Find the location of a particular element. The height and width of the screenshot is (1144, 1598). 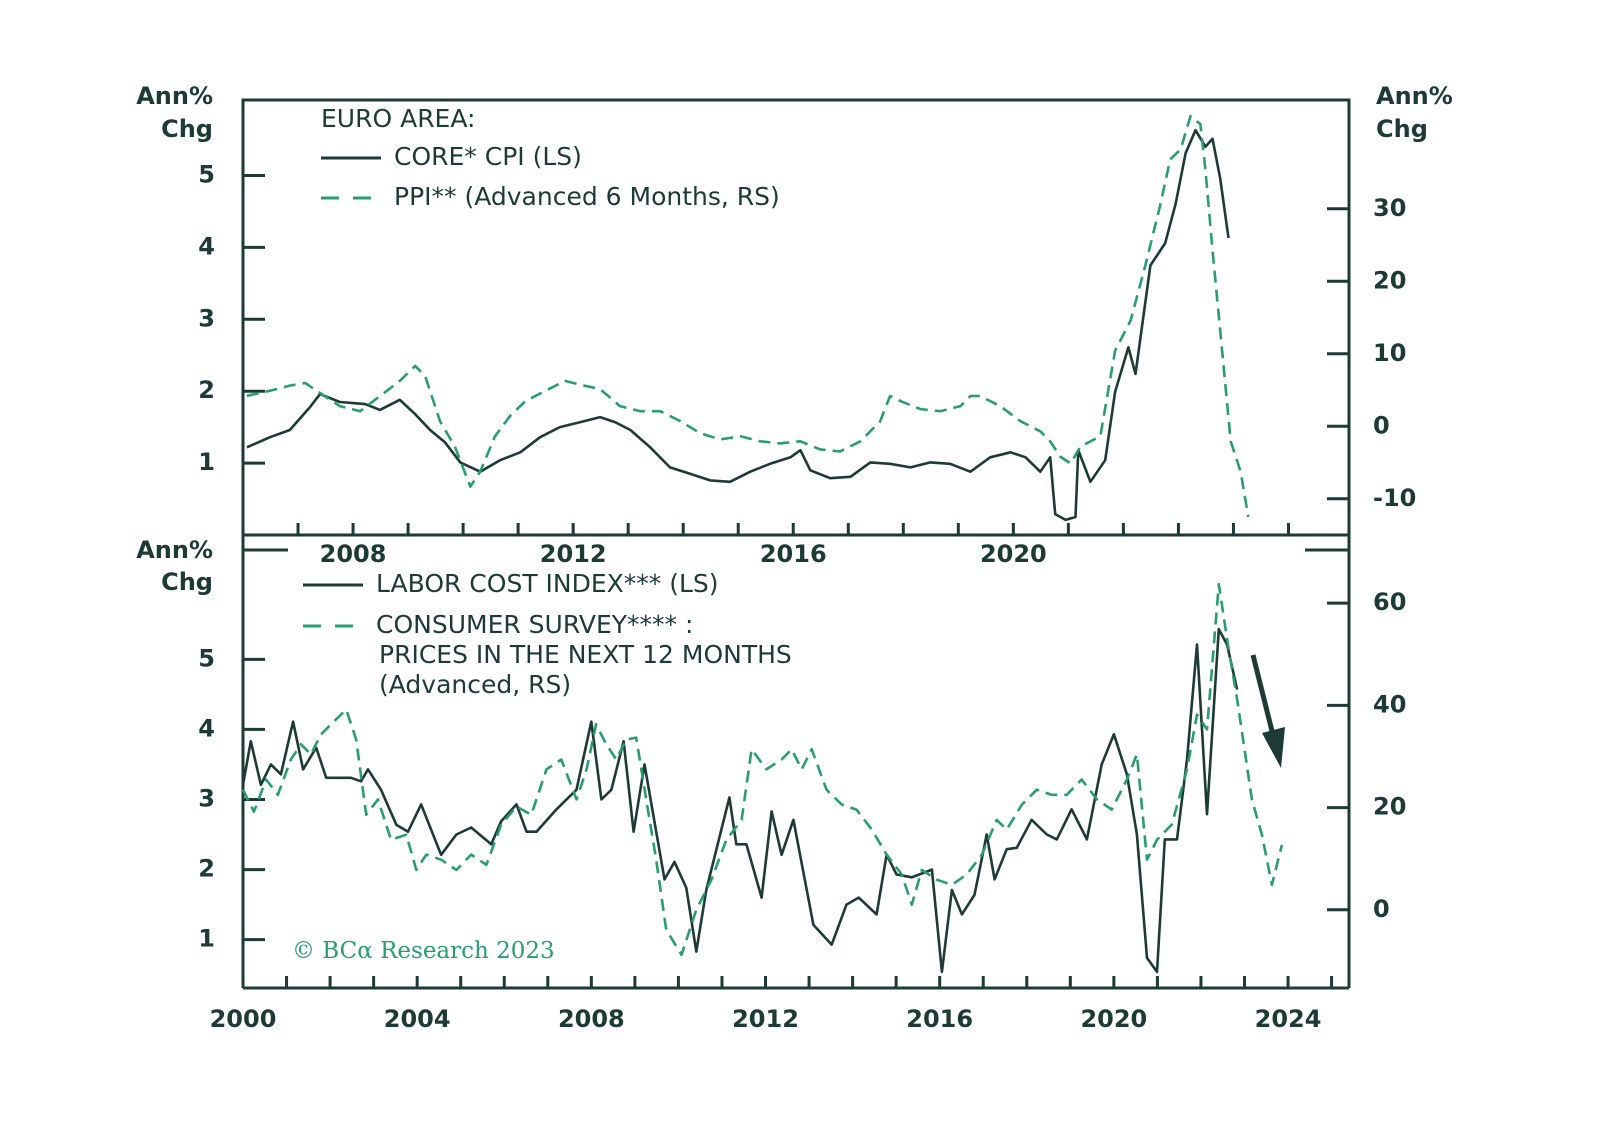

arrow-shaft is located at coordinates (1263, 695).